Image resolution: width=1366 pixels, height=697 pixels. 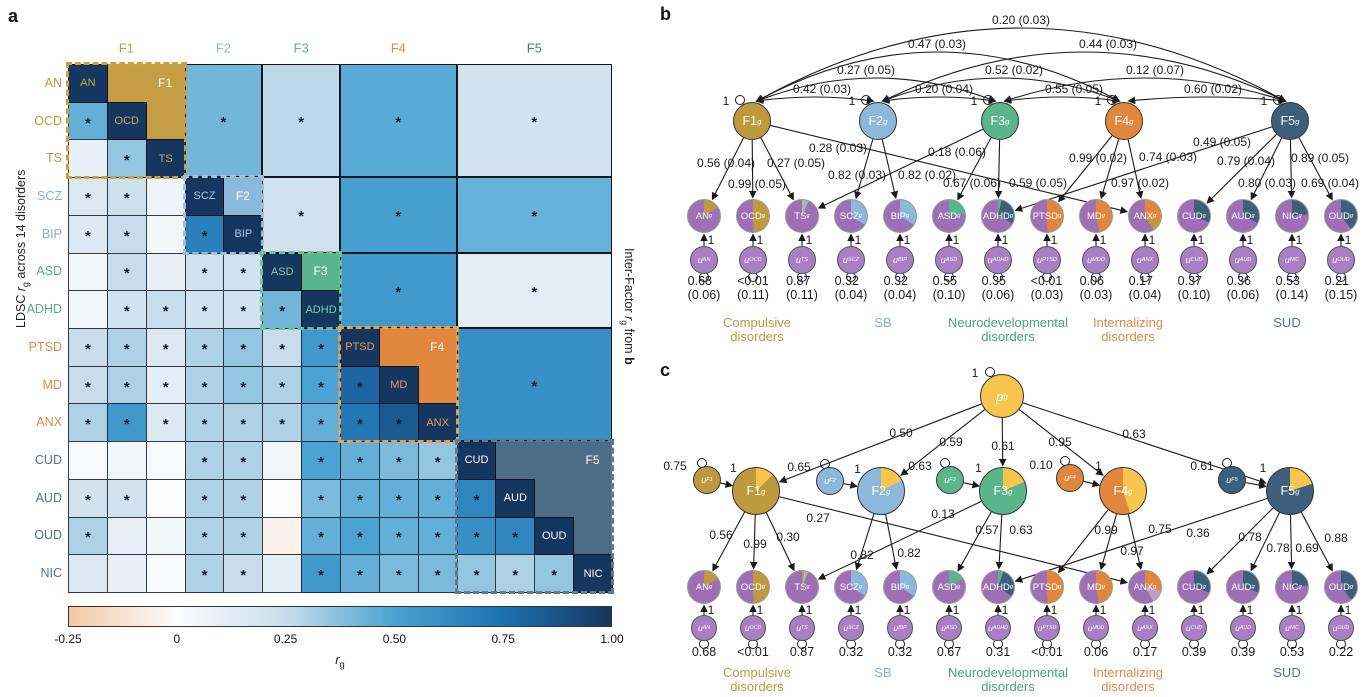 I want to click on rg-cell-BIP-AN: *, so click(x=88, y=234).